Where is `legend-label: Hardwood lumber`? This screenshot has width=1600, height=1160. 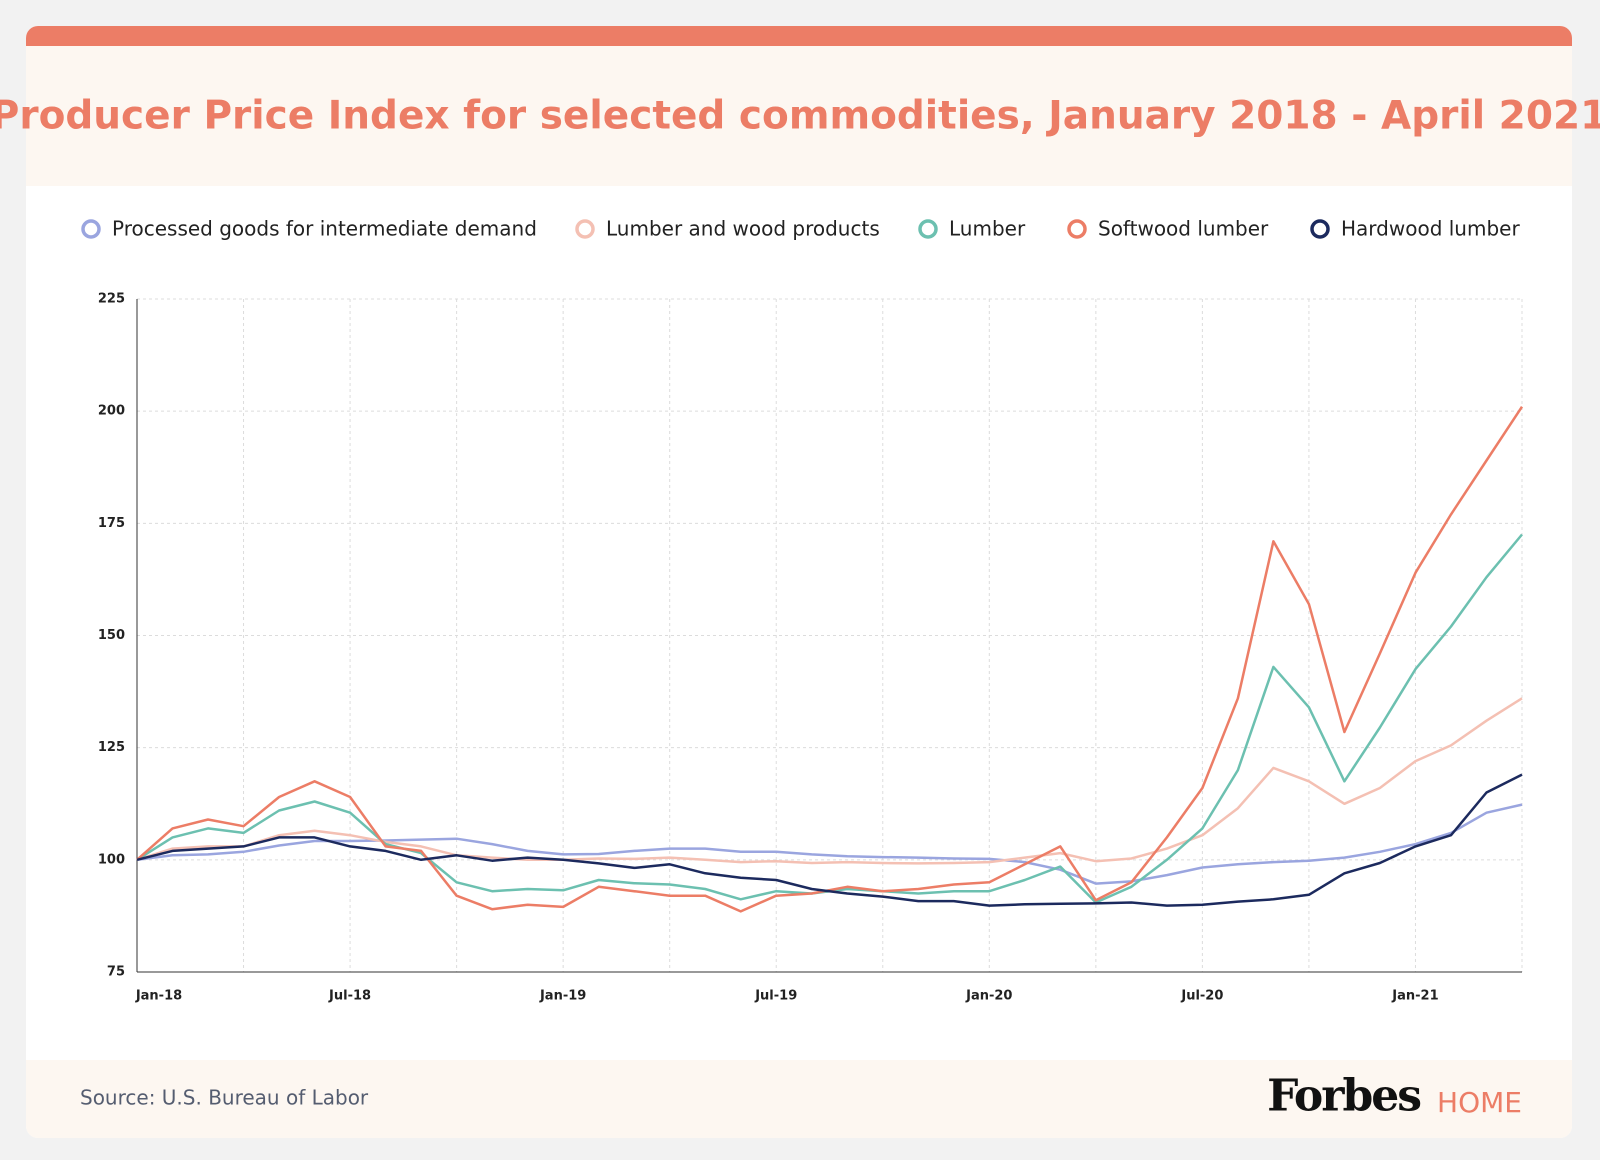
legend-label: Hardwood lumber is located at coordinates (1430, 229).